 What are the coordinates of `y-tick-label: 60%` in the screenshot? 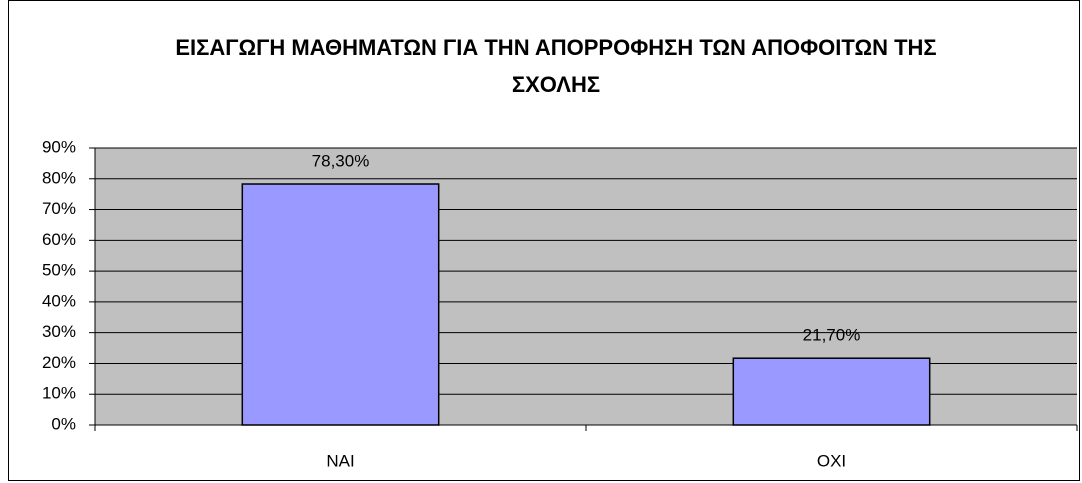 It's located at (59, 239).